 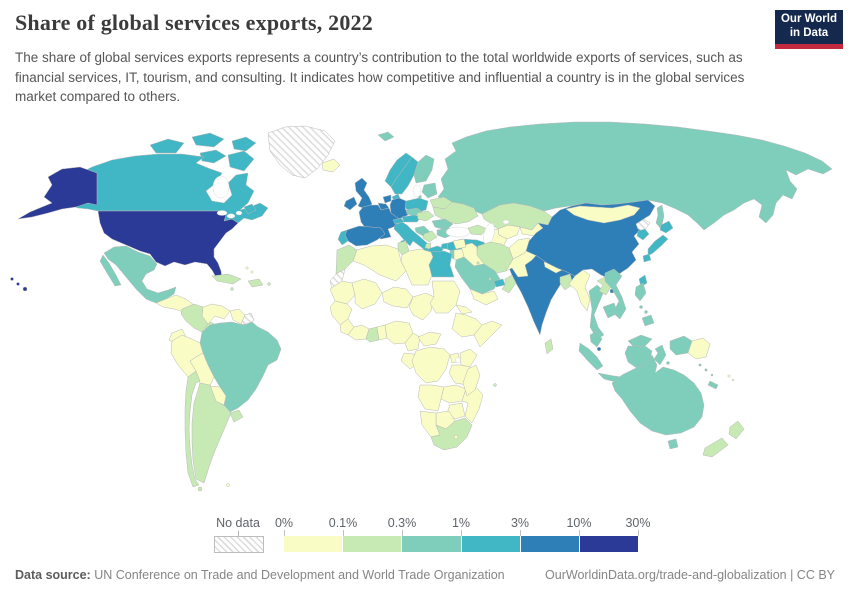 I want to click on no-data-swatch, so click(x=239, y=544).